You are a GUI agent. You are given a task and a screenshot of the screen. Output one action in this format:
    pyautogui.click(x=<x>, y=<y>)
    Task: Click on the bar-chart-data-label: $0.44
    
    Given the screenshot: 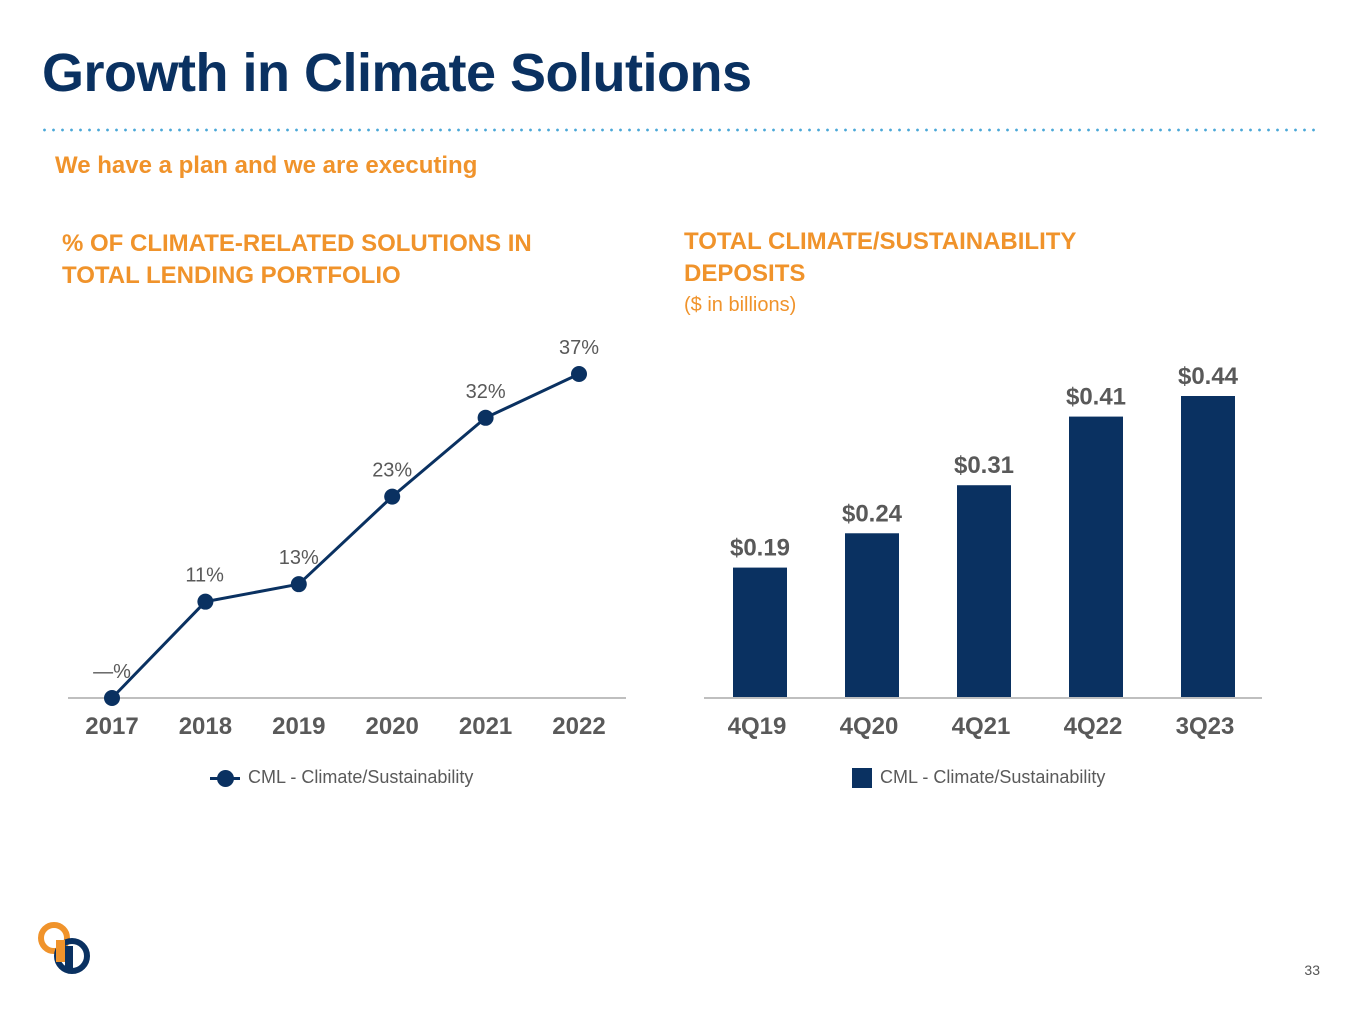 What is the action you would take?
    pyautogui.click(x=1208, y=376)
    